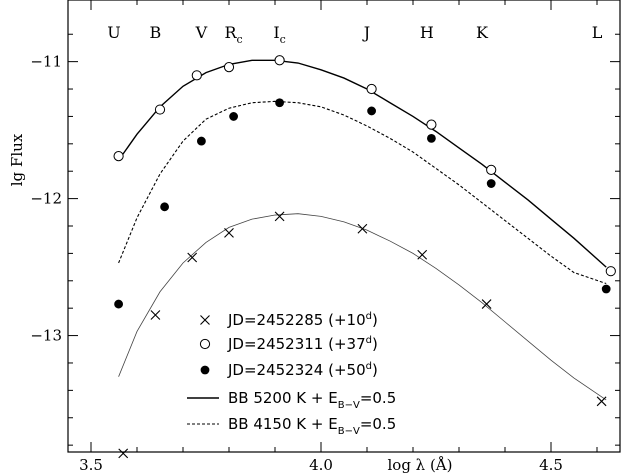  I want to click on band-label: Ic, so click(279, 34).